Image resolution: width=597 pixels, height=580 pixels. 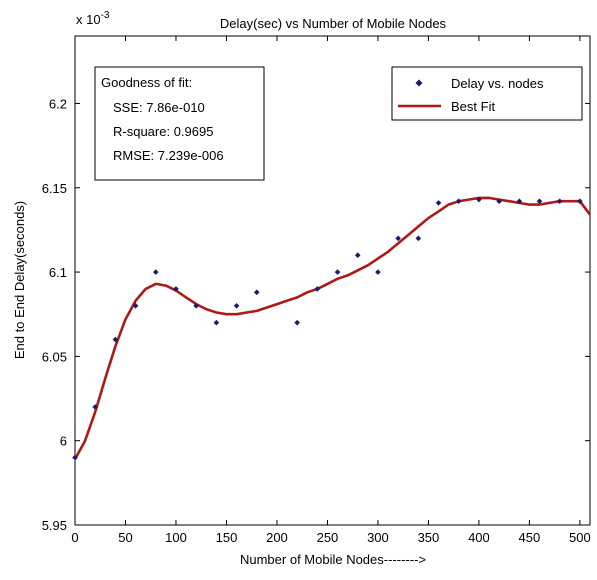 What do you see at coordinates (58, 272) in the screenshot?
I see `y-tick-label: 6.1` at bounding box center [58, 272].